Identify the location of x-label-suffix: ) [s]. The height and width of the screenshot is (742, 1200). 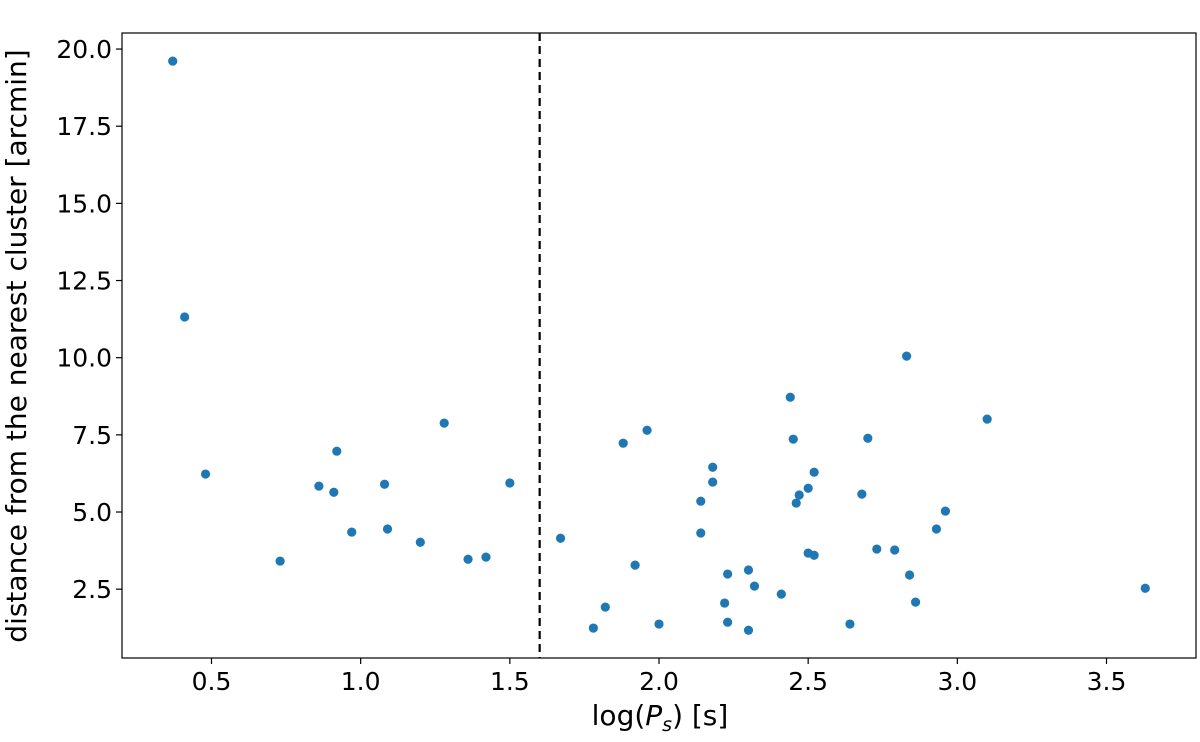
(700, 715).